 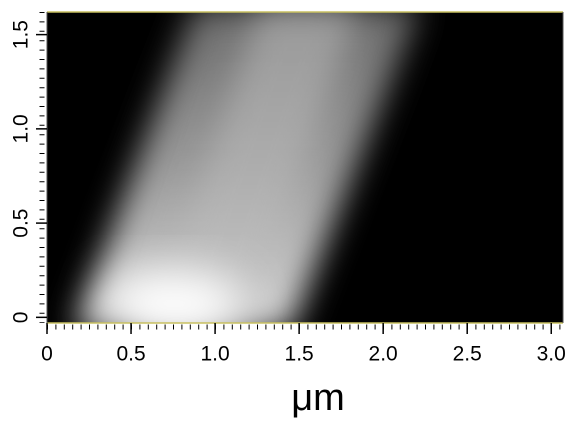 I want to click on x-axis-label: μm, so click(x=318, y=398).